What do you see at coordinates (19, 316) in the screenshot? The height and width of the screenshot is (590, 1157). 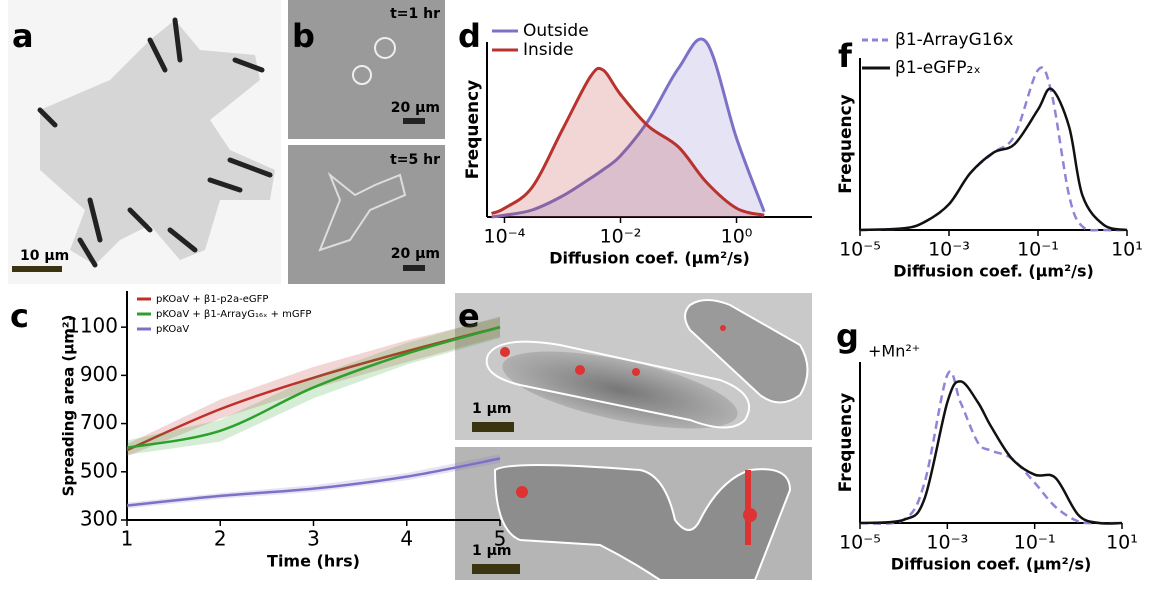 I see `panel-label: c` at bounding box center [19, 316].